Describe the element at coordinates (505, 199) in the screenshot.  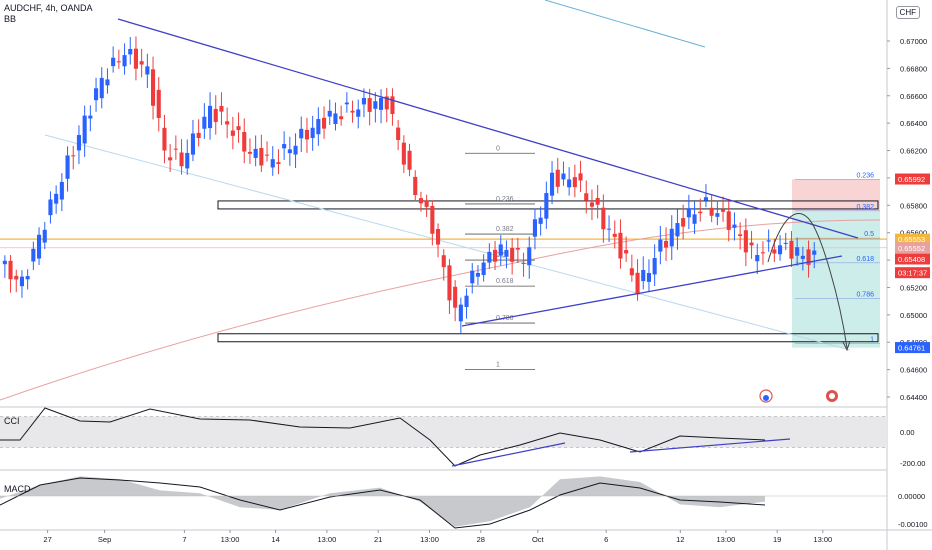
I see `fib-left-label: 0.236` at that location.